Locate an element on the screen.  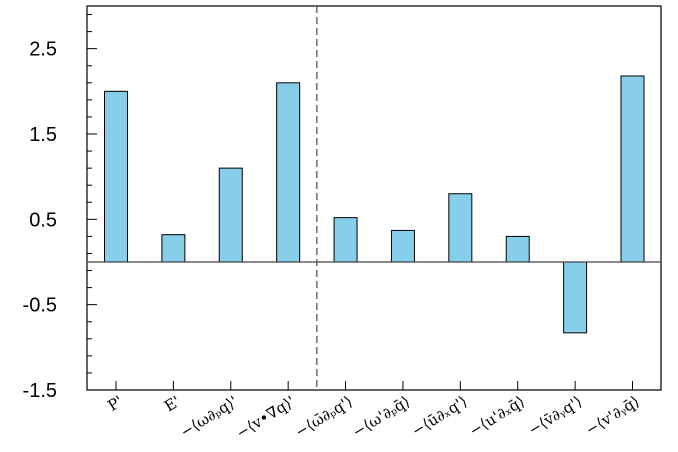
x-tick-label: P' is located at coordinates (116, 403).